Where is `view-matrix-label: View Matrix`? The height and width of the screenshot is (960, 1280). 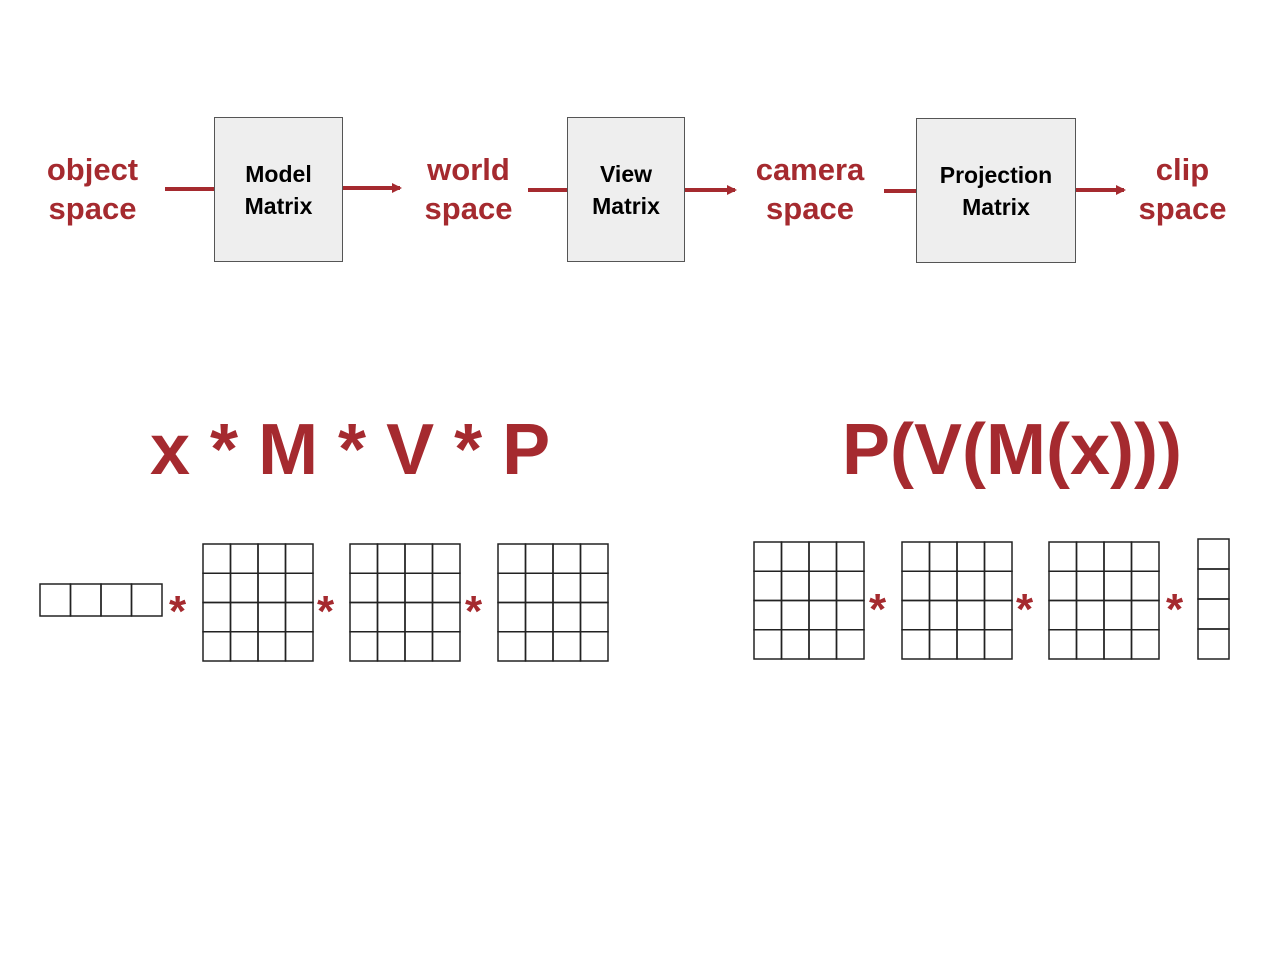 view-matrix-label: View Matrix is located at coordinates (626, 189).